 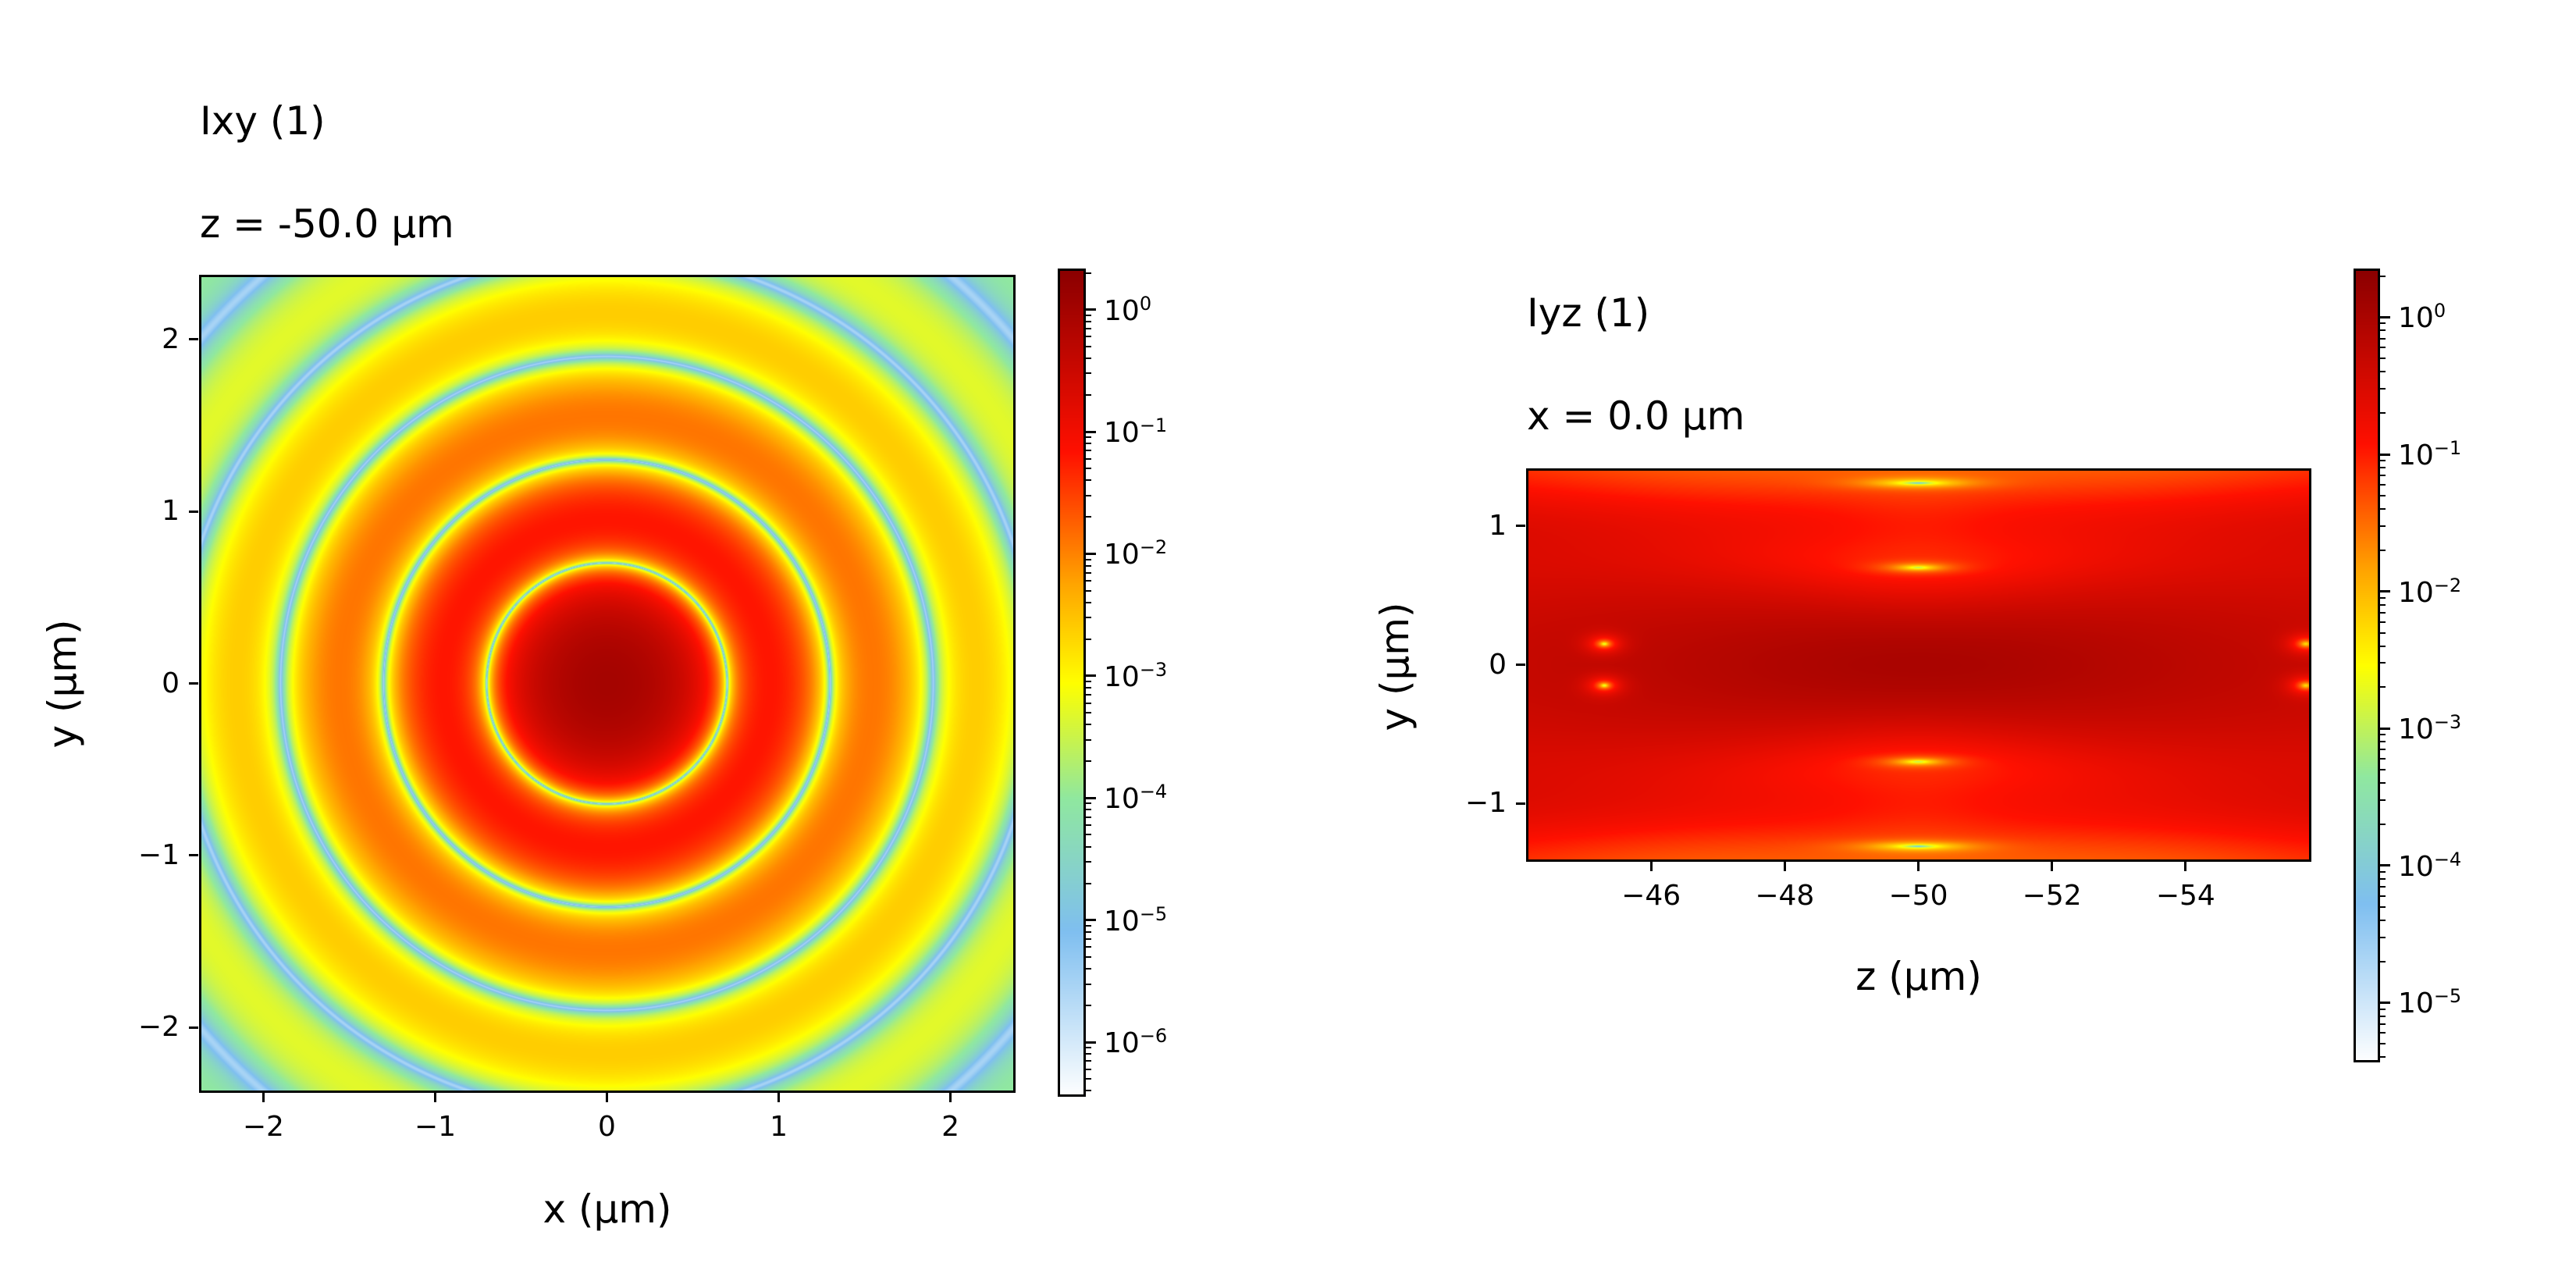 I want to click on x-tick-label: −52, so click(x=2052, y=896).